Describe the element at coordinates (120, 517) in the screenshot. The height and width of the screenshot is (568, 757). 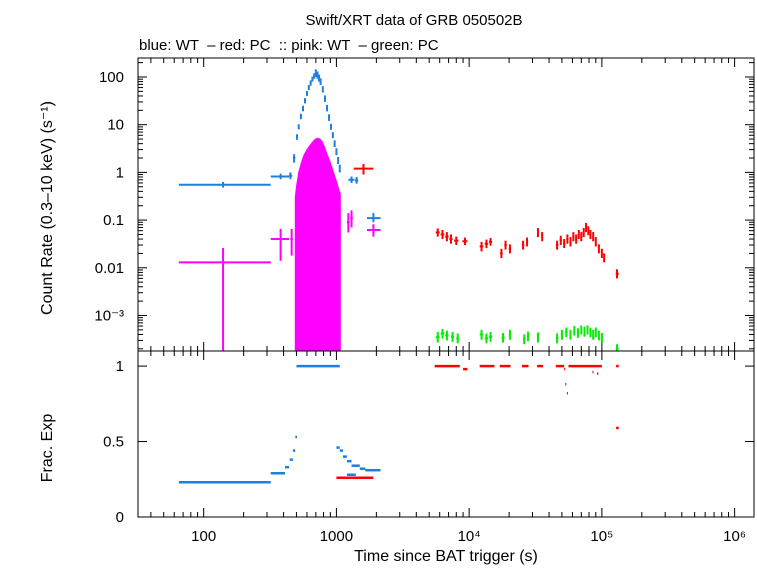
I see `bottom-y-tick-label: 0` at that location.